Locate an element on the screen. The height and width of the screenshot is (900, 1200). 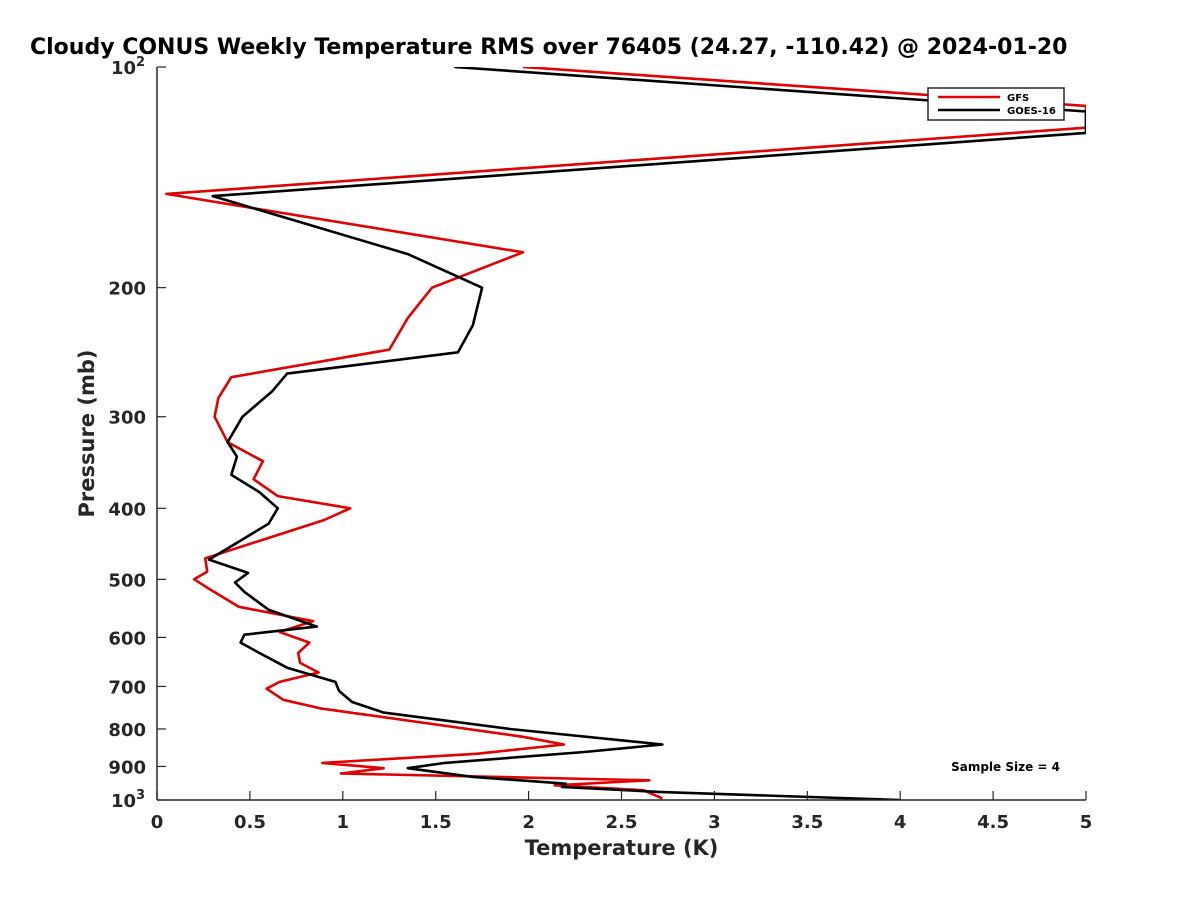
legend-label: GOES-16 is located at coordinates (1031, 111).